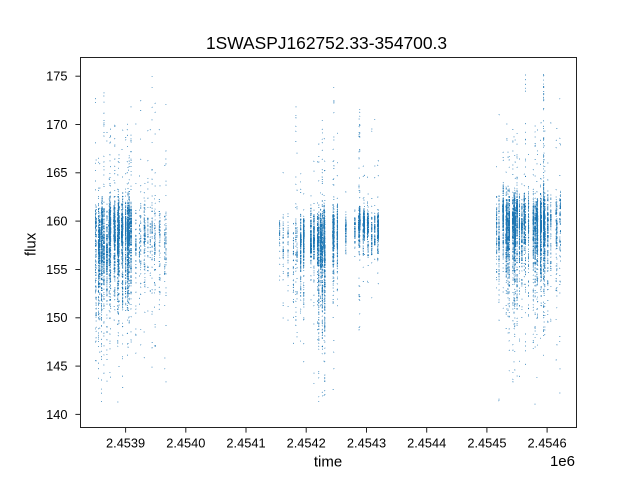 The height and width of the screenshot is (480, 640). What do you see at coordinates (56, 172) in the screenshot?
I see `svg-text: 165` at bounding box center [56, 172].